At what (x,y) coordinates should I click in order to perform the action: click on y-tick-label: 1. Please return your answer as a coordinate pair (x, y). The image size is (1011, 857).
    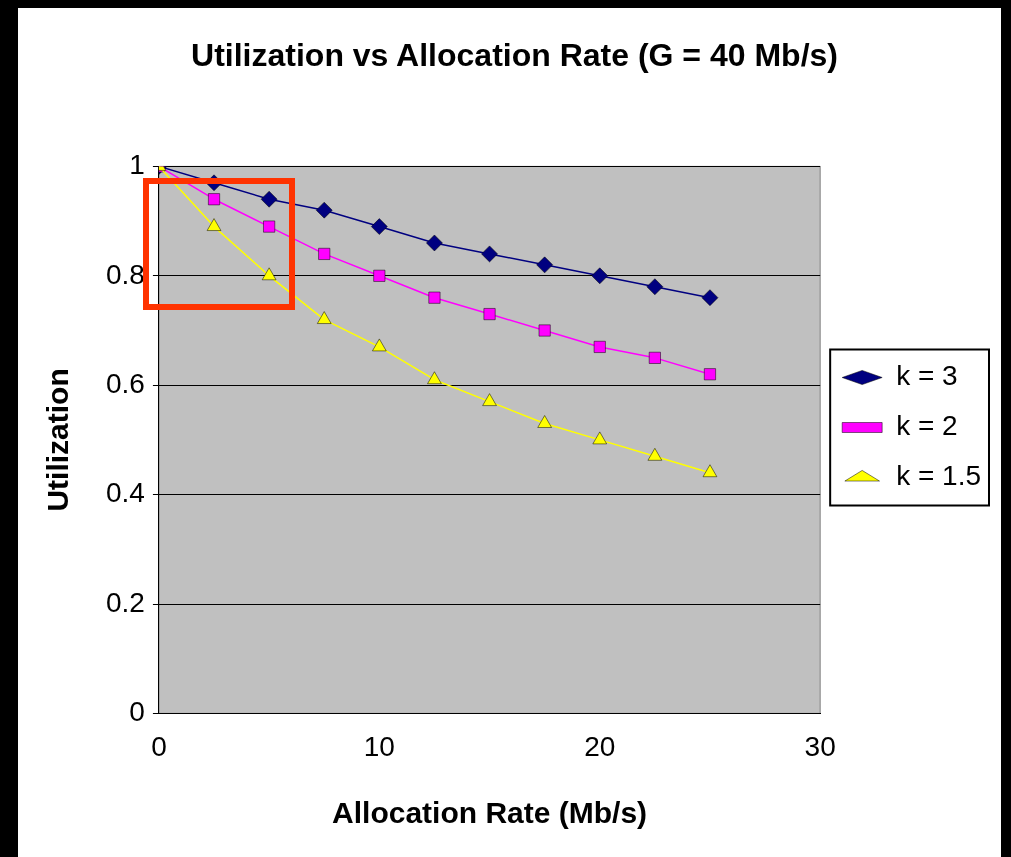
    Looking at the image, I should click on (137, 165).